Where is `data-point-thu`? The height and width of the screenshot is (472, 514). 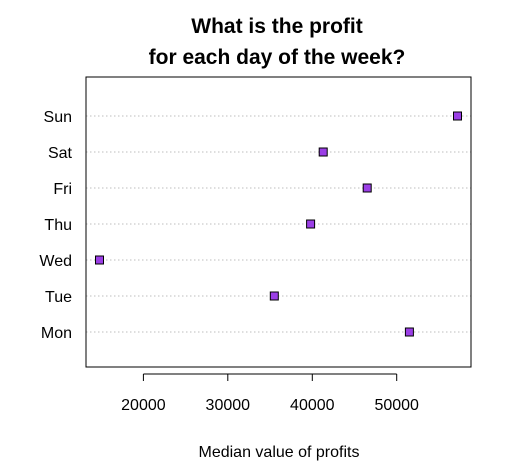 data-point-thu is located at coordinates (311, 224).